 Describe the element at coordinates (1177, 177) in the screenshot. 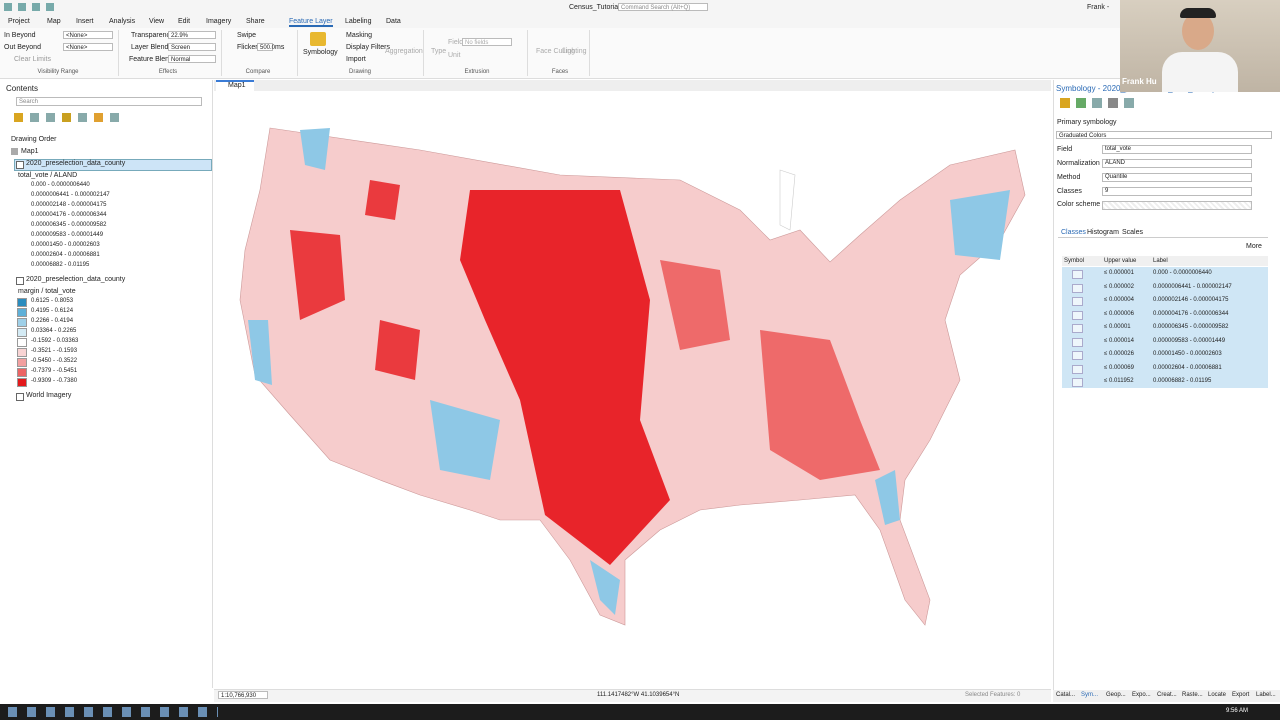

I see `field-dropdown: Quantile` at that location.